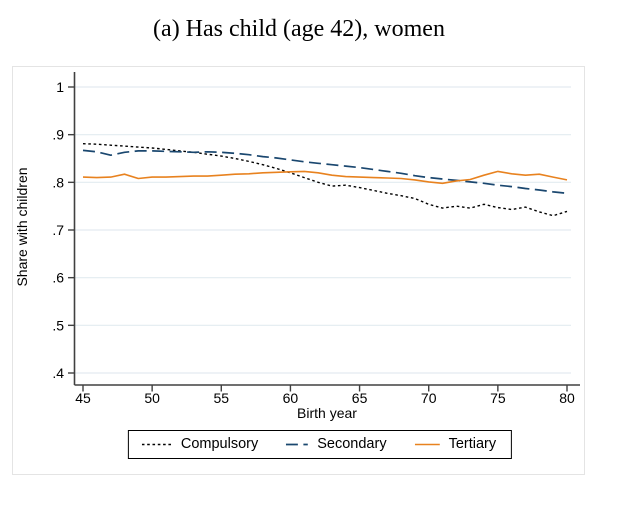  I want to click on svg-text: 65, so click(360, 398).